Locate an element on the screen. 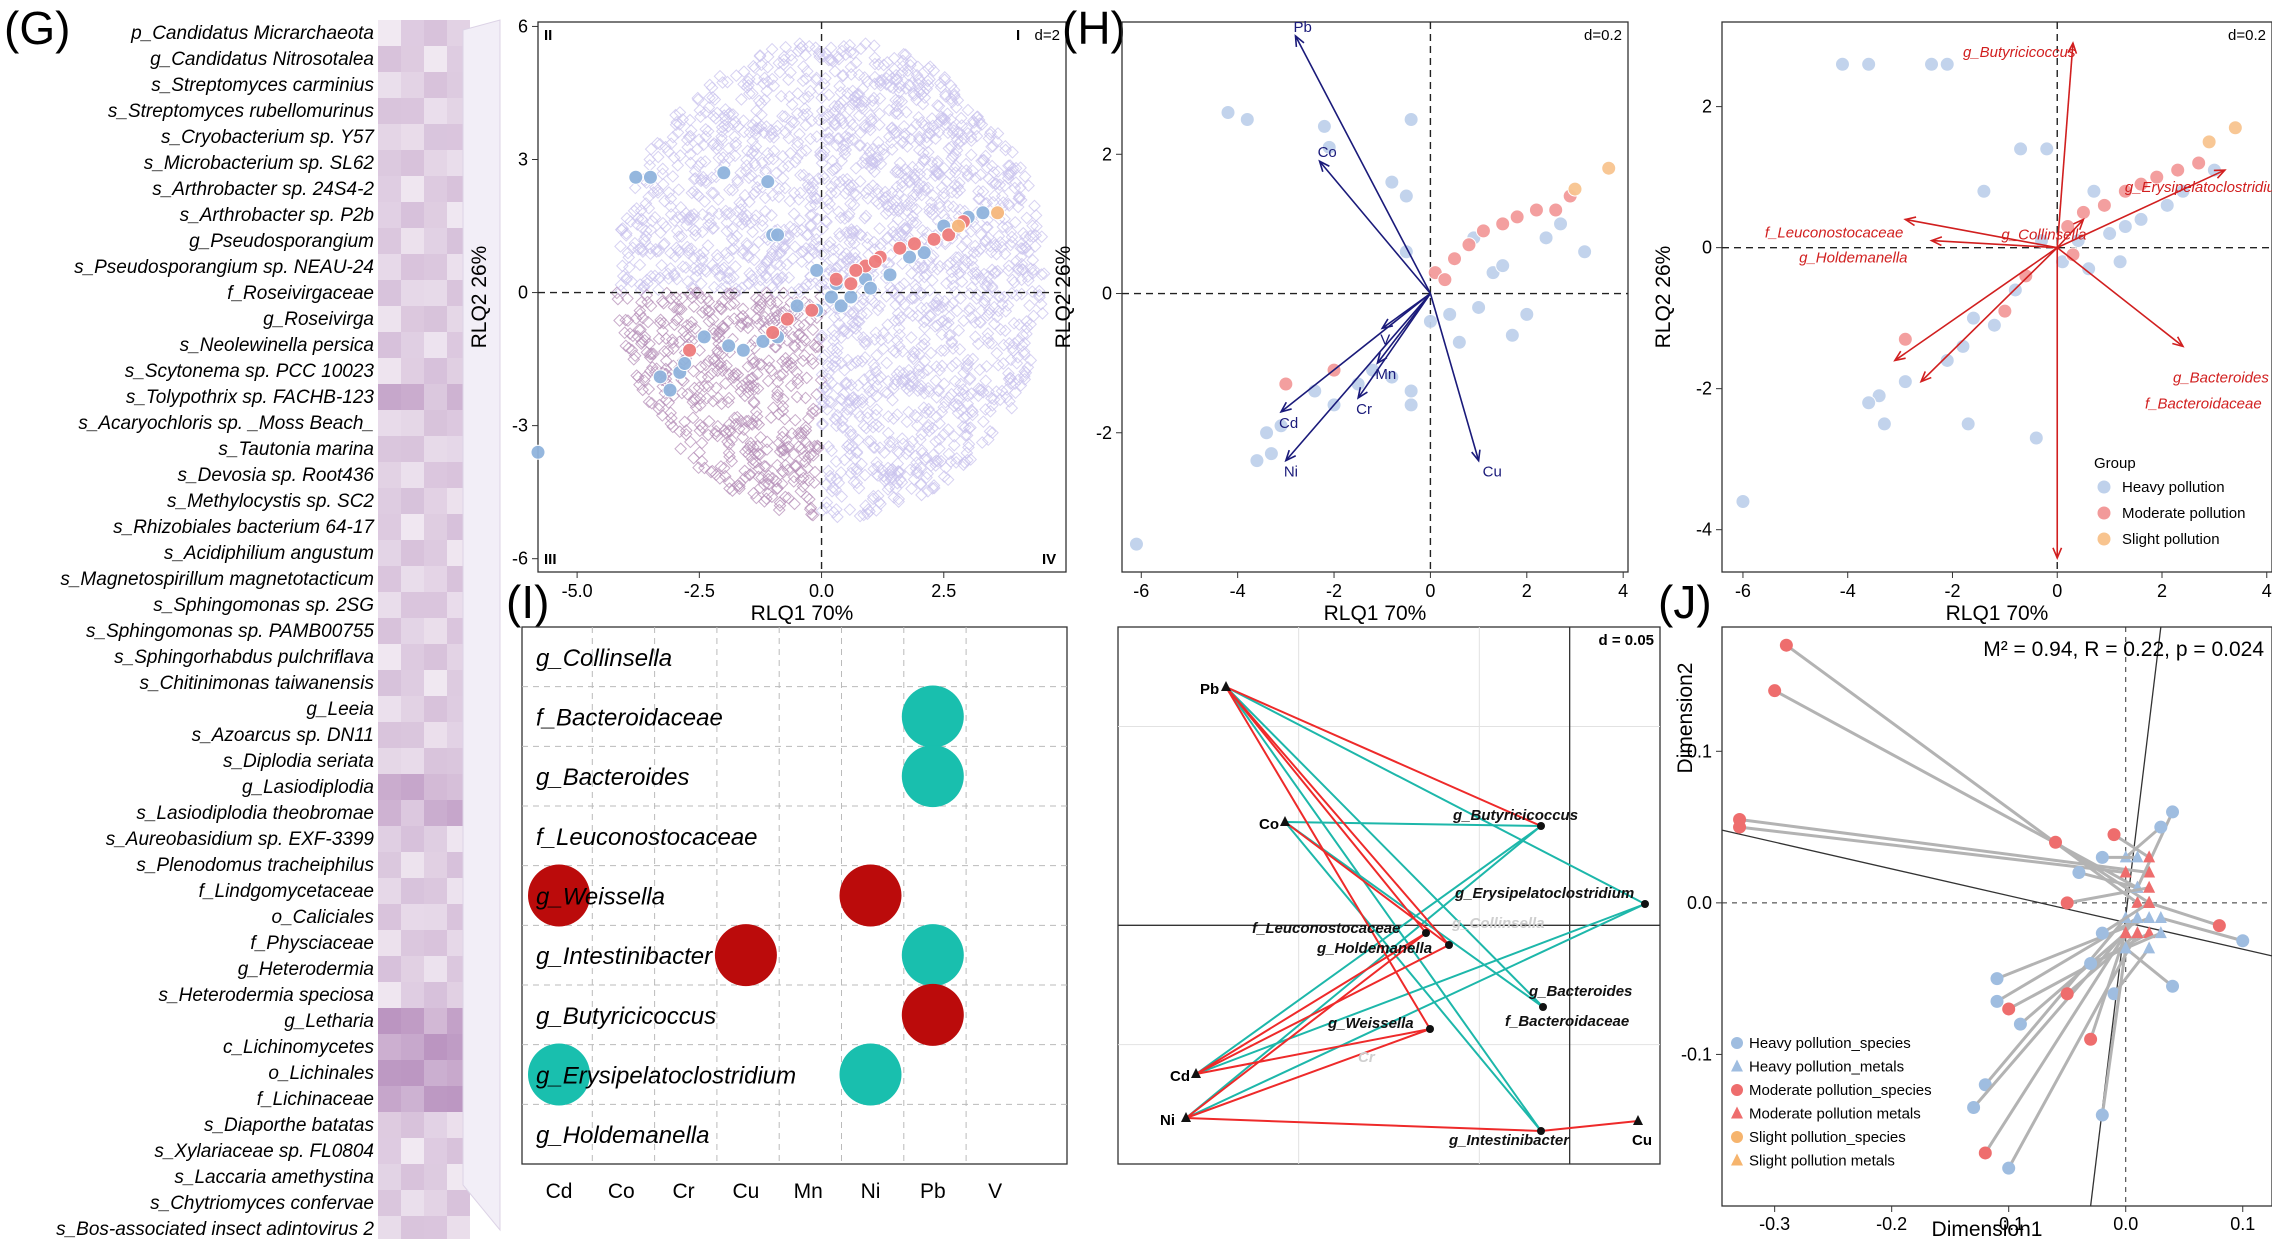 The width and height of the screenshot is (2272, 1239). scale-label: d = 0.05 is located at coordinates (1626, 640).